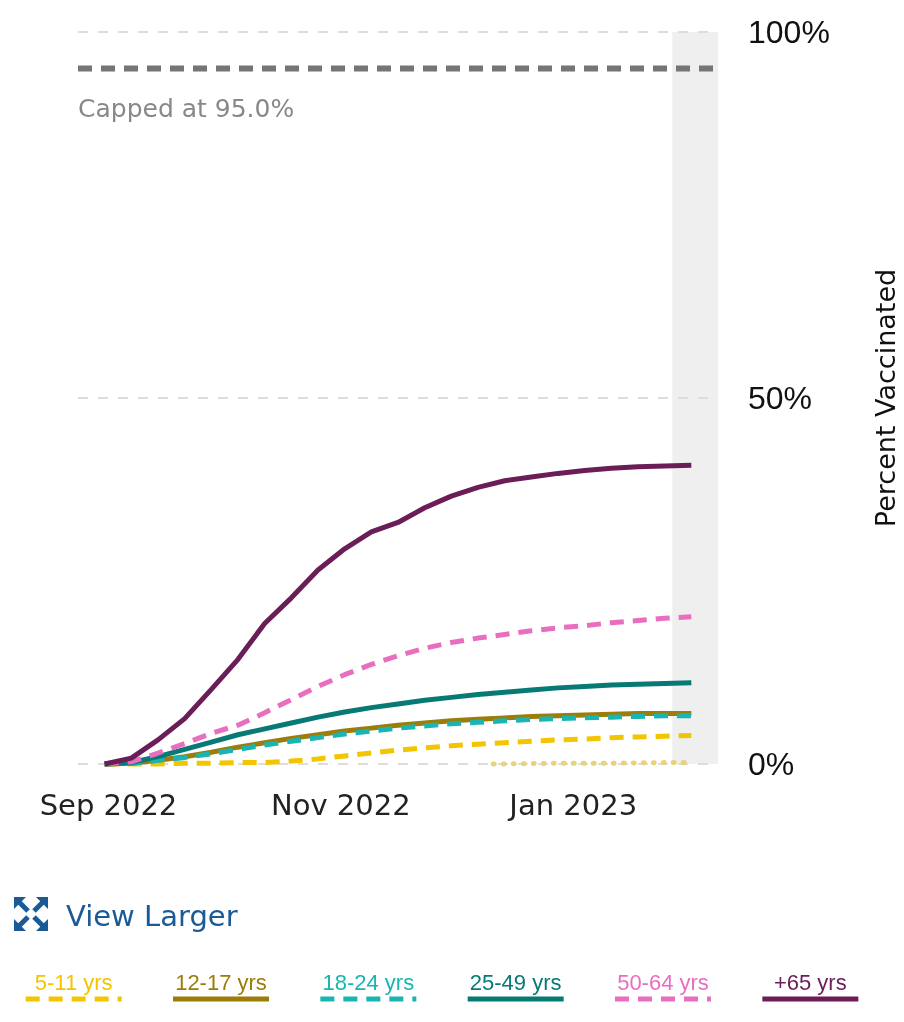  Describe the element at coordinates (341, 805) in the screenshot. I see `x-tick-label: Nov 2022` at that location.